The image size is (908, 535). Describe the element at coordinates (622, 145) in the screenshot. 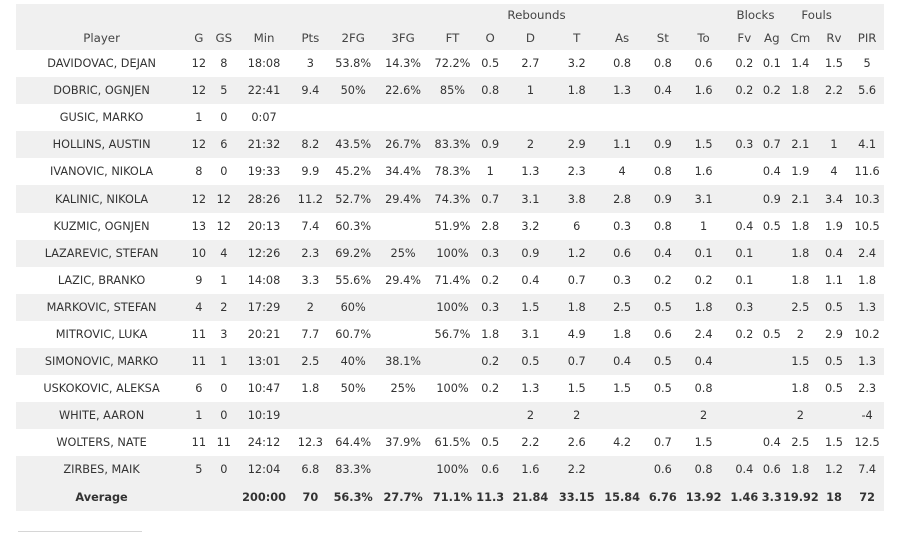

I see `stat-cell: 1.1` at that location.